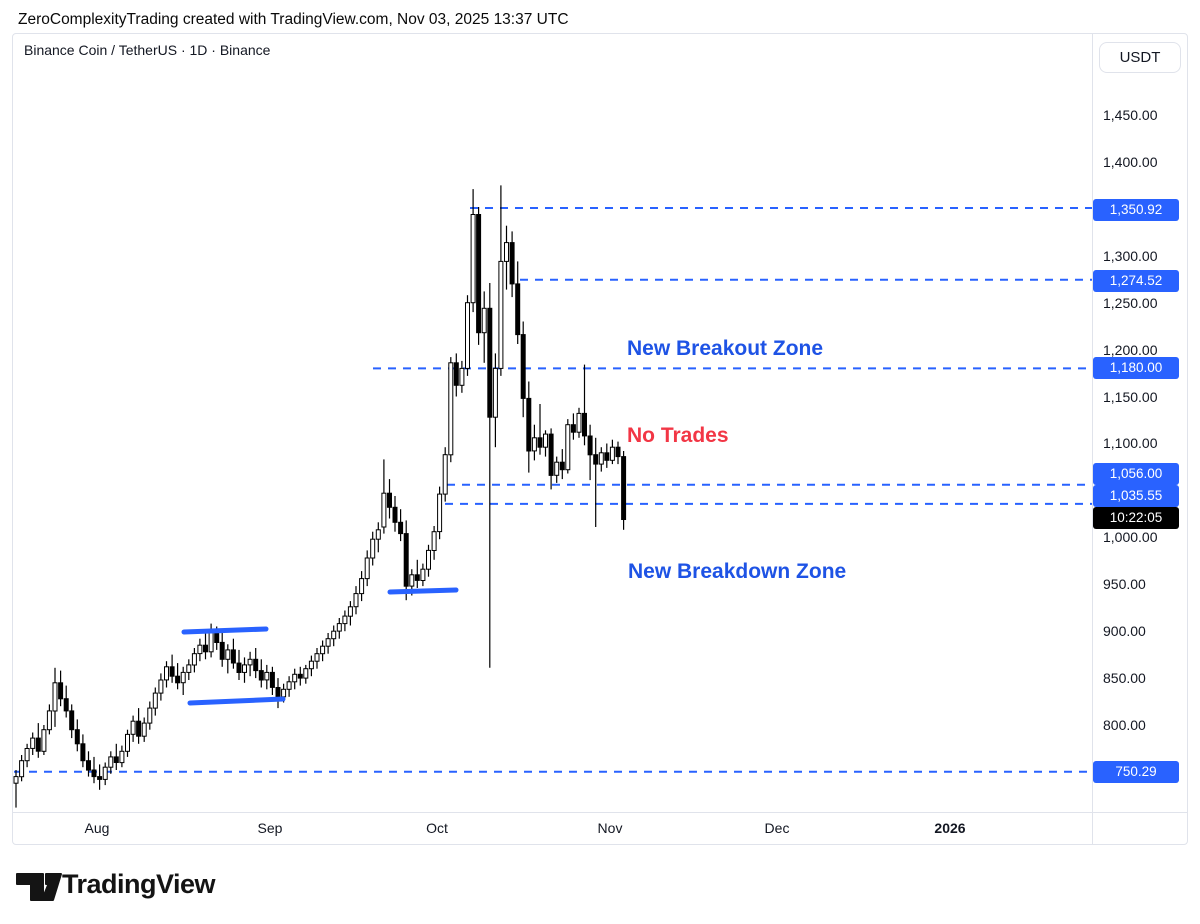 This screenshot has height=924, width=1200. I want to click on price-axis-label: 1,450.00, so click(1130, 115).